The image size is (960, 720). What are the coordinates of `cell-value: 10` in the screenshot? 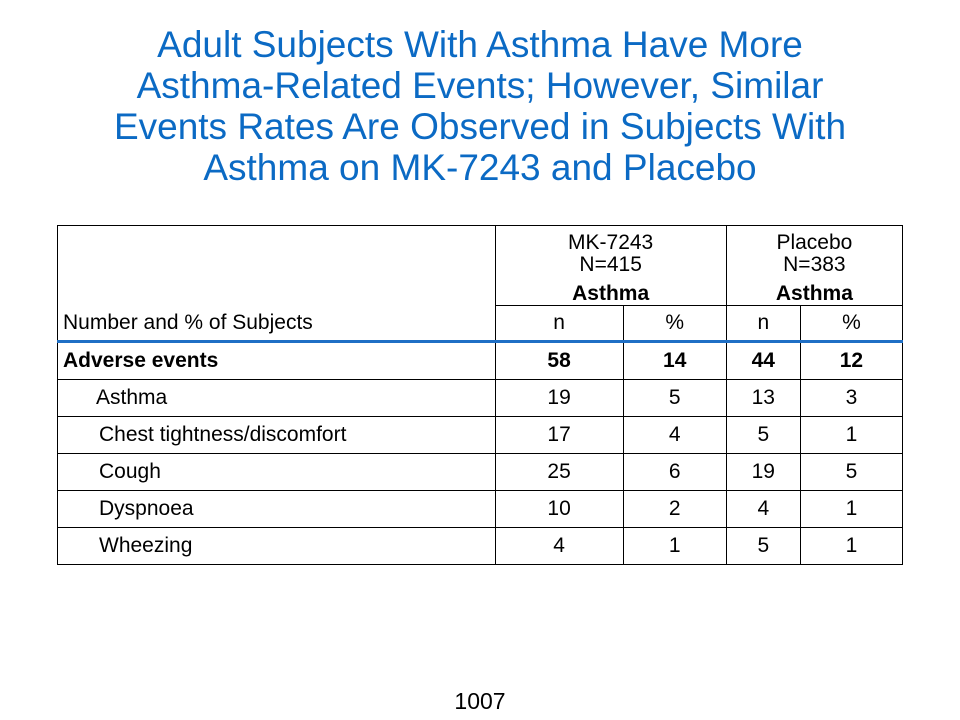 It's located at (559, 509).